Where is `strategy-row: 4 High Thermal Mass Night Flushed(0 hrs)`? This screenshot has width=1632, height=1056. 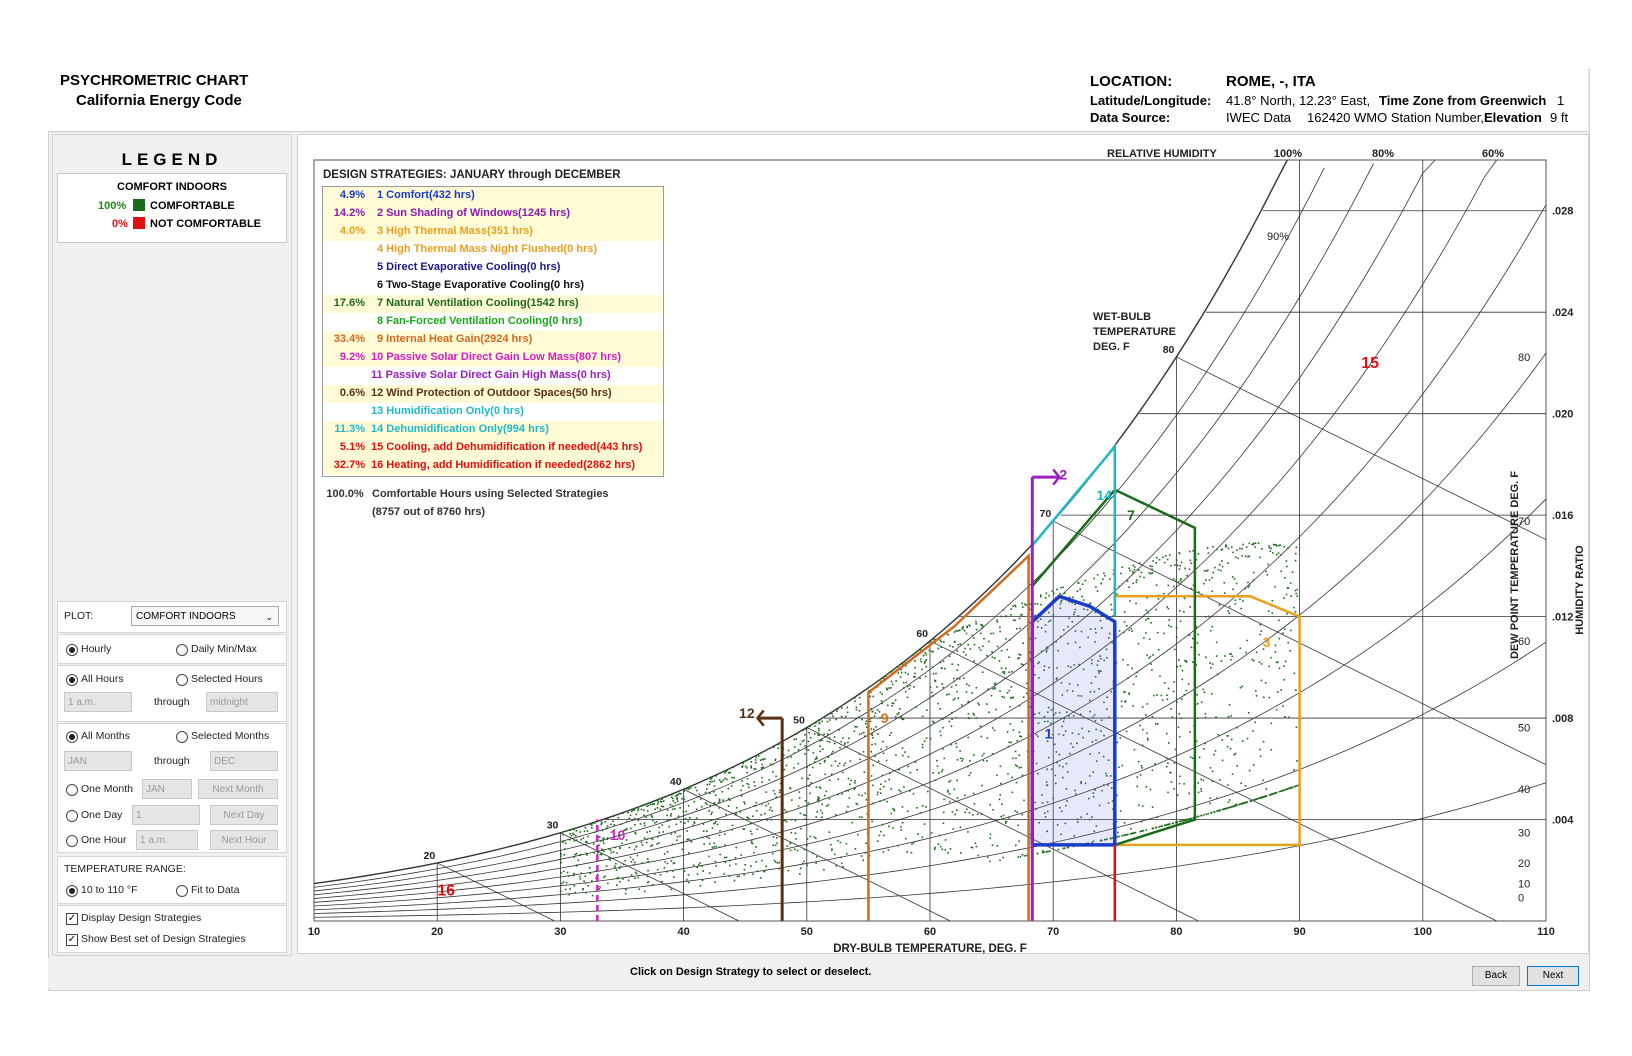 strategy-row: 4 High Thermal Mass Night Flushed(0 hrs) is located at coordinates (493, 250).